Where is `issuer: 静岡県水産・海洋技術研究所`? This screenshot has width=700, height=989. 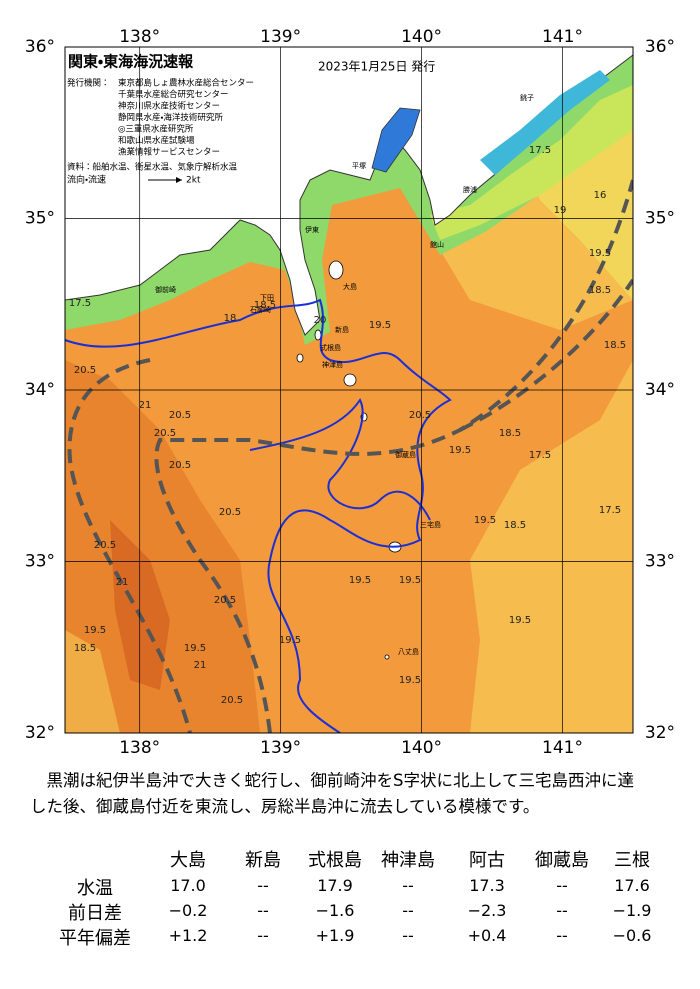
issuer: 静岡県水産・海洋技術研究所 is located at coordinates (170, 117).